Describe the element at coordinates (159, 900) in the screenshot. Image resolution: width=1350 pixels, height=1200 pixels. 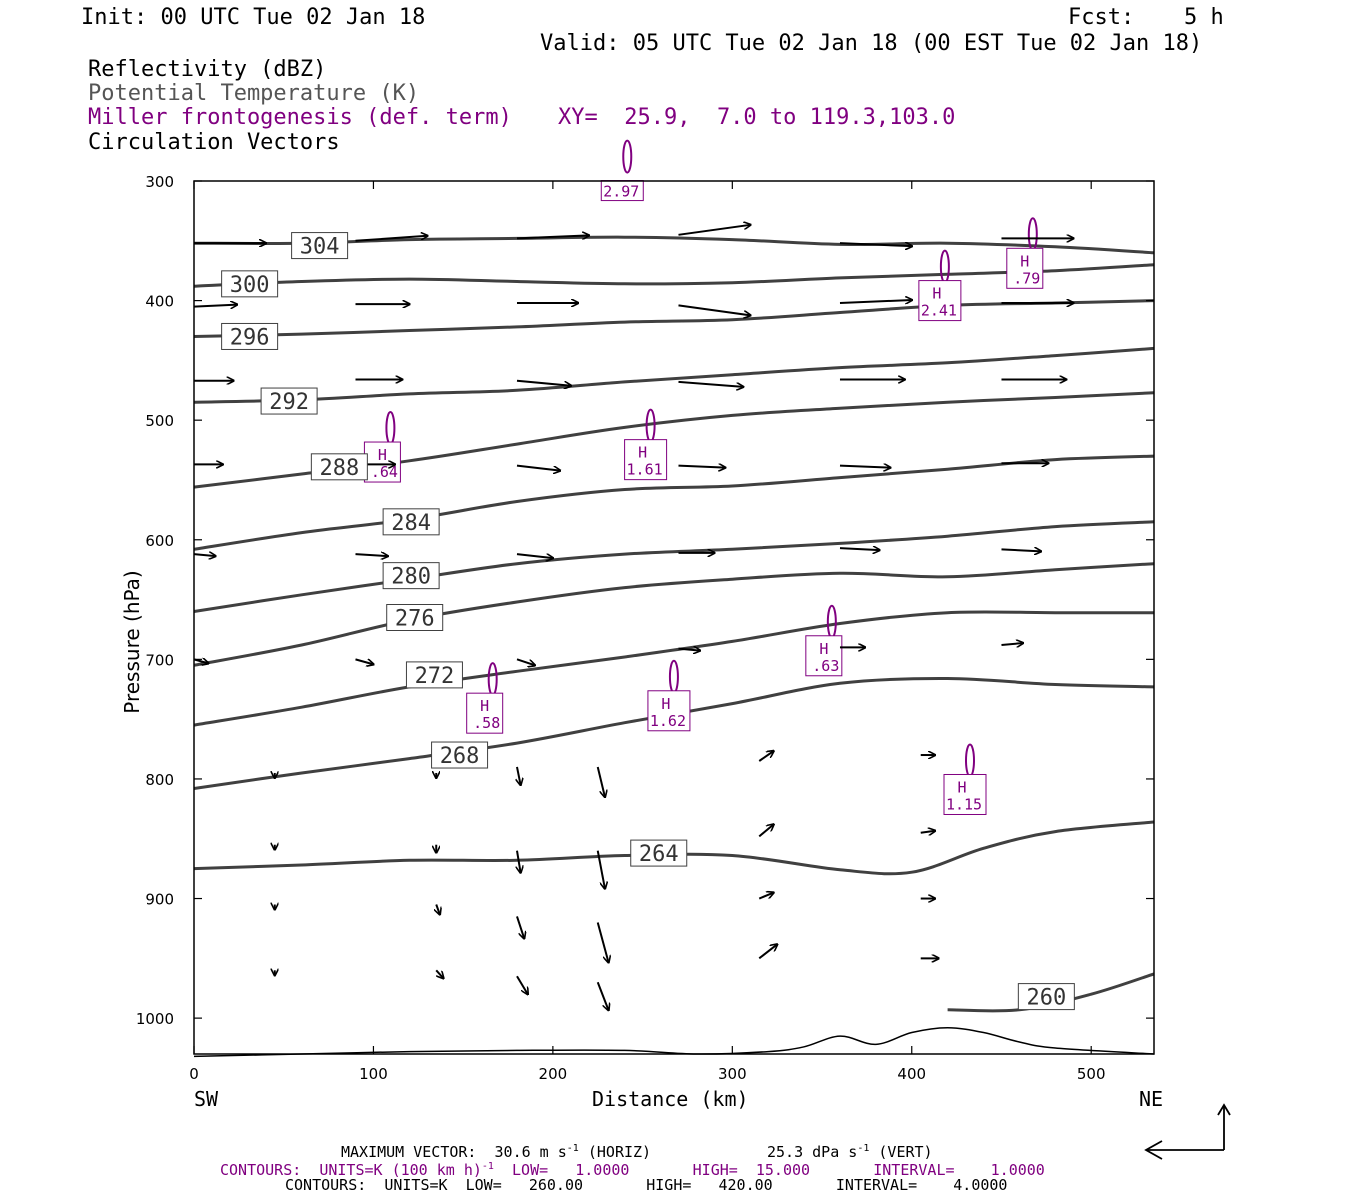
I see `y-tick-label: 900` at that location.